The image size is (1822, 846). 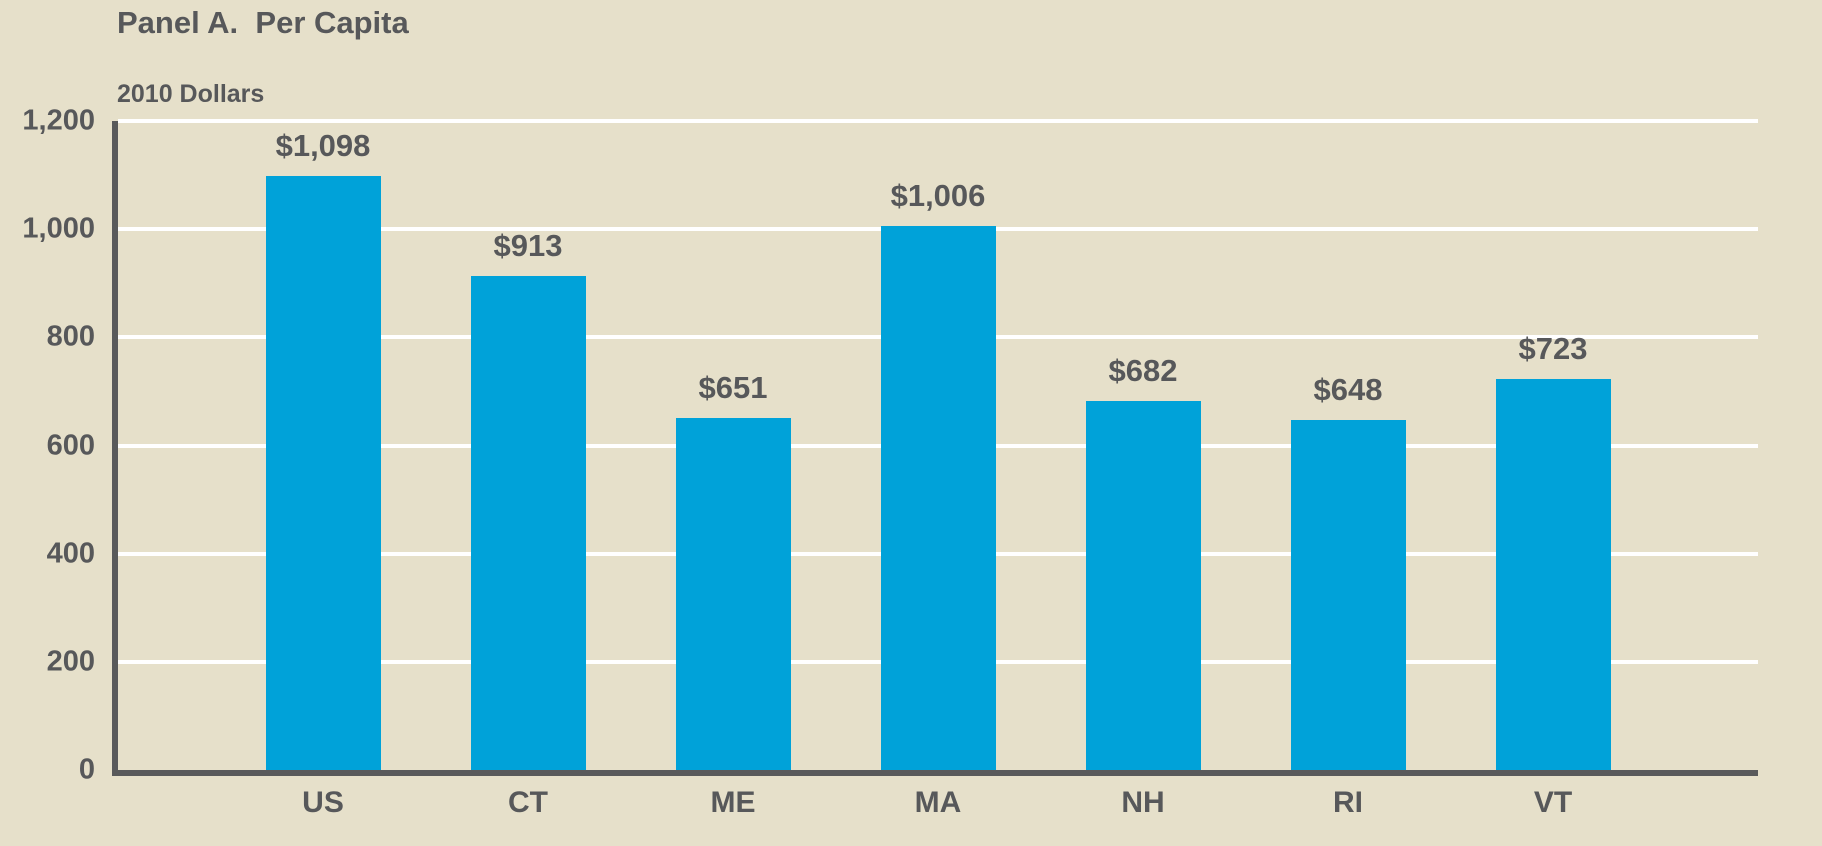 I want to click on bar-CT, so click(x=528, y=523).